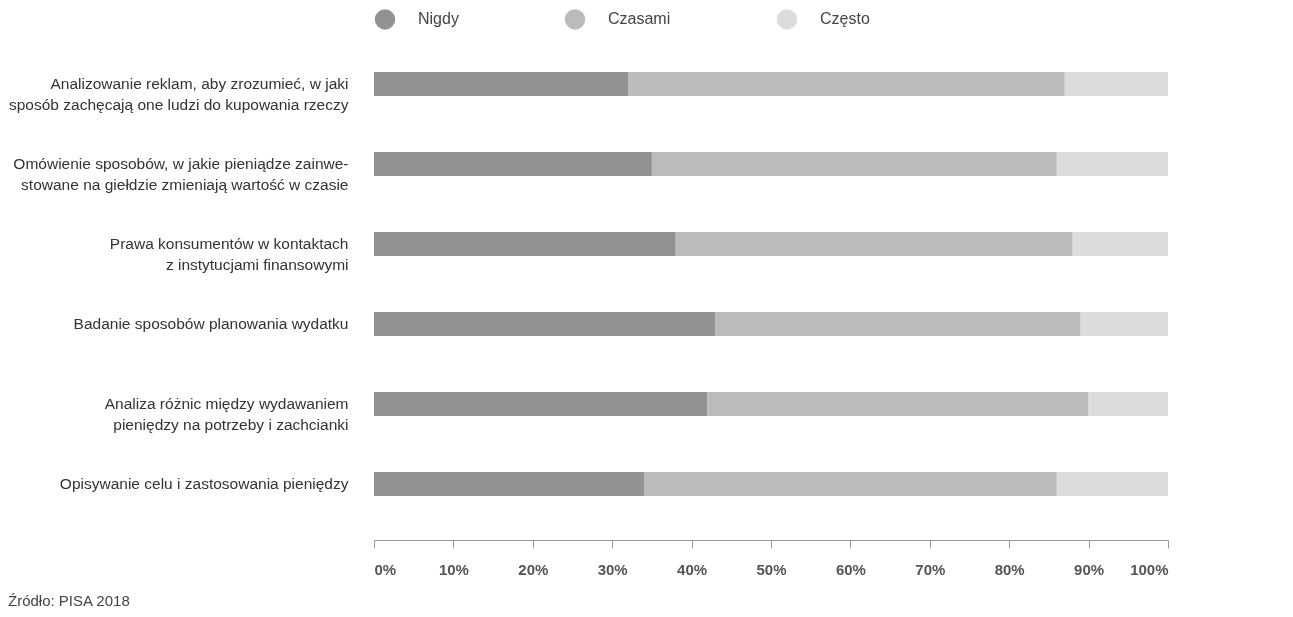 This screenshot has width=1293, height=617. Describe the element at coordinates (385, 569) in the screenshot. I see `x-tick-label: 0%` at that location.